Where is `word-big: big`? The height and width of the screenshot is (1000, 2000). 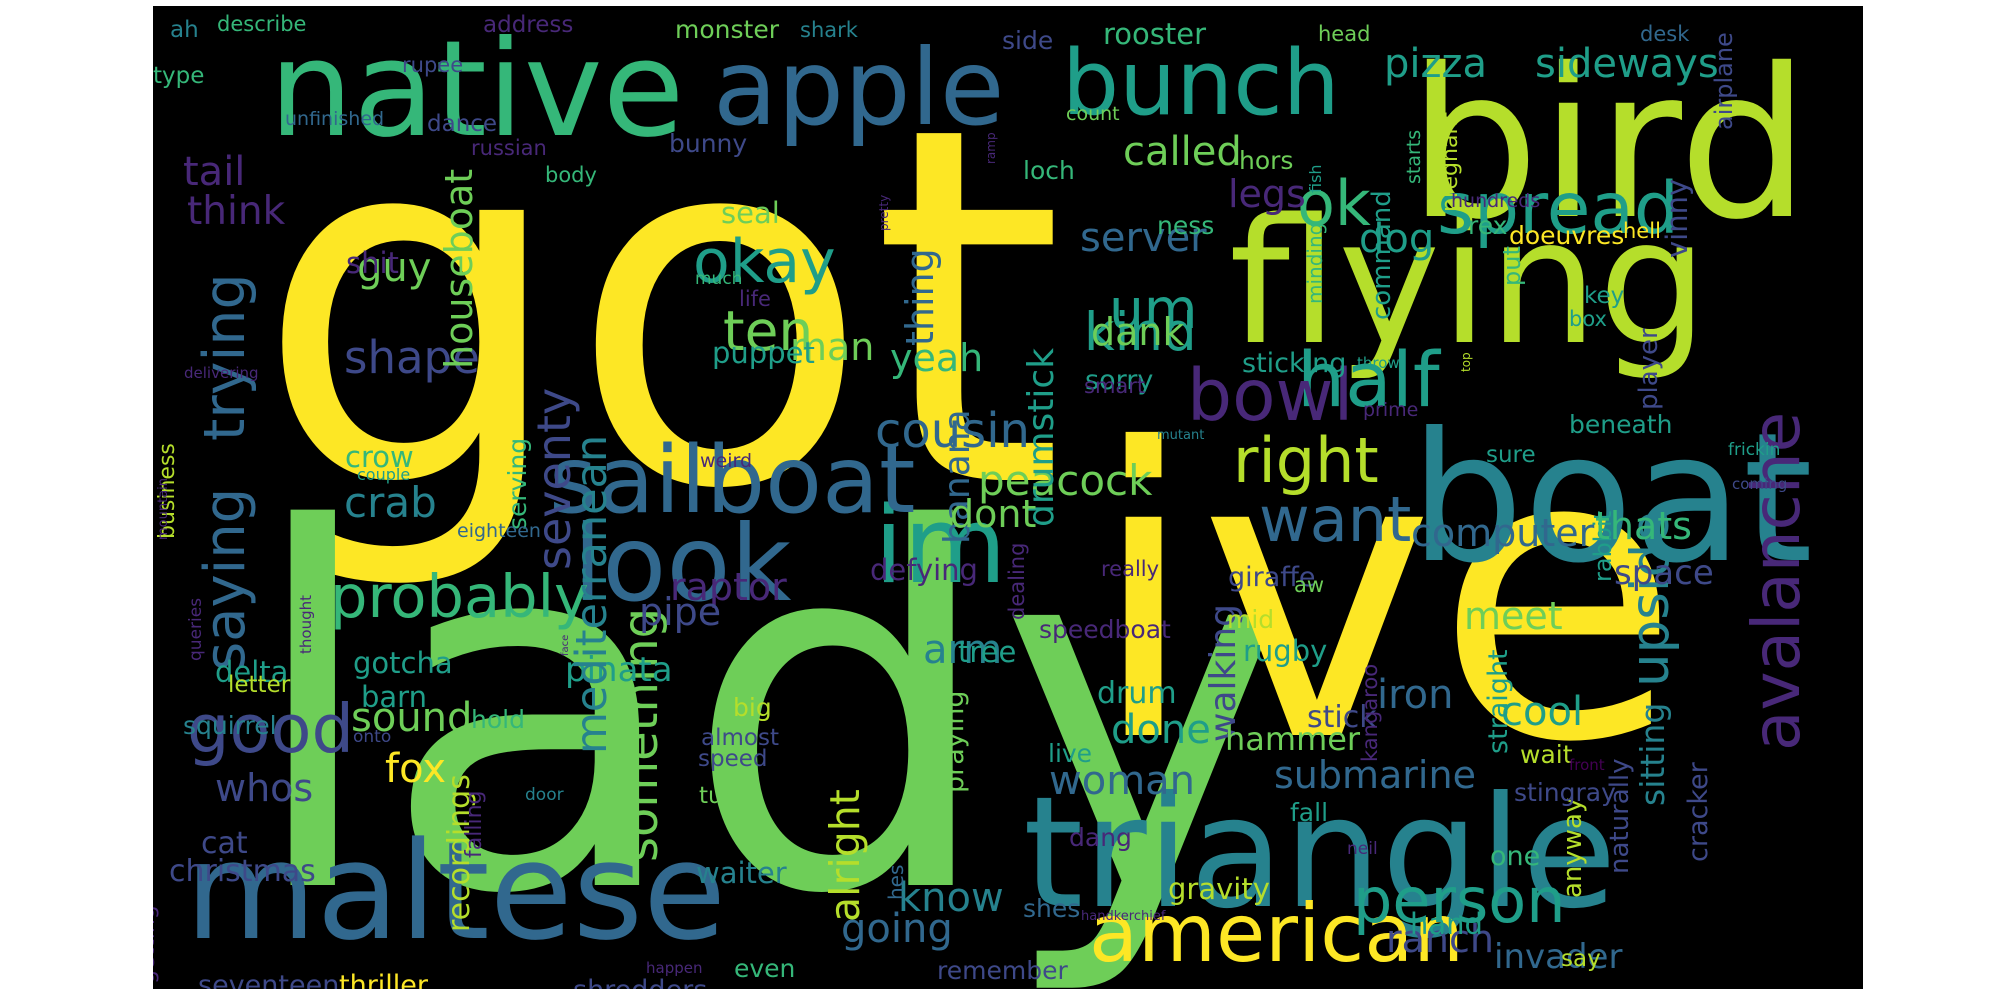 word-big: big is located at coordinates (752, 707).